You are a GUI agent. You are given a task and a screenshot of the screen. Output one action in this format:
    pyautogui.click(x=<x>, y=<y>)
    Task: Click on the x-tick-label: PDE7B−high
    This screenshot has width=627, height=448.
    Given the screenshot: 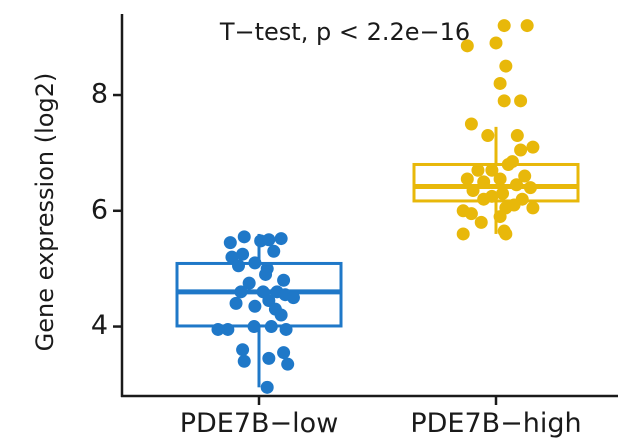 What is the action you would take?
    pyautogui.click(x=495, y=423)
    